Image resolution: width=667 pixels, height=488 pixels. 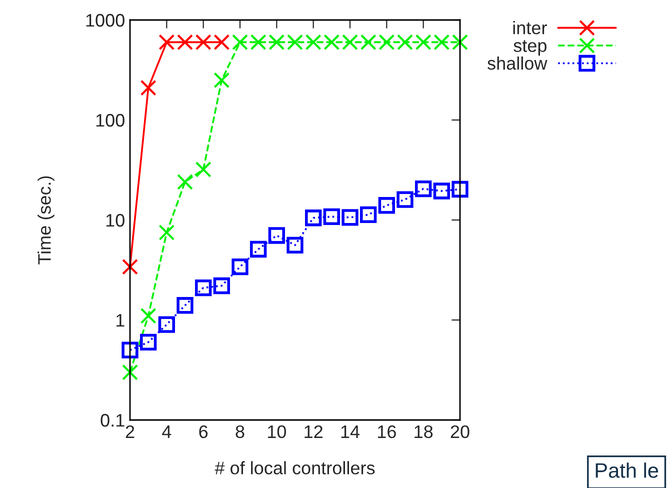 I want to click on legend-label: step, so click(x=530, y=48).